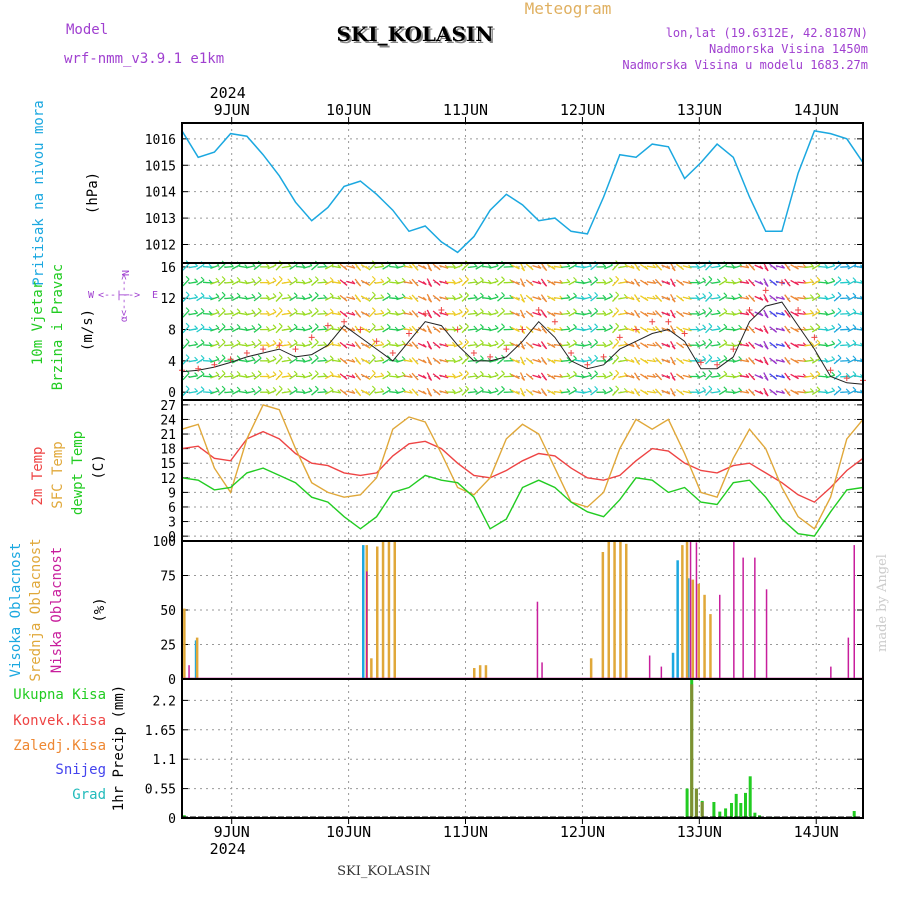  I want to click on pressure-panel: 1012 1013 1014 1015 1016, so click(504, 193).